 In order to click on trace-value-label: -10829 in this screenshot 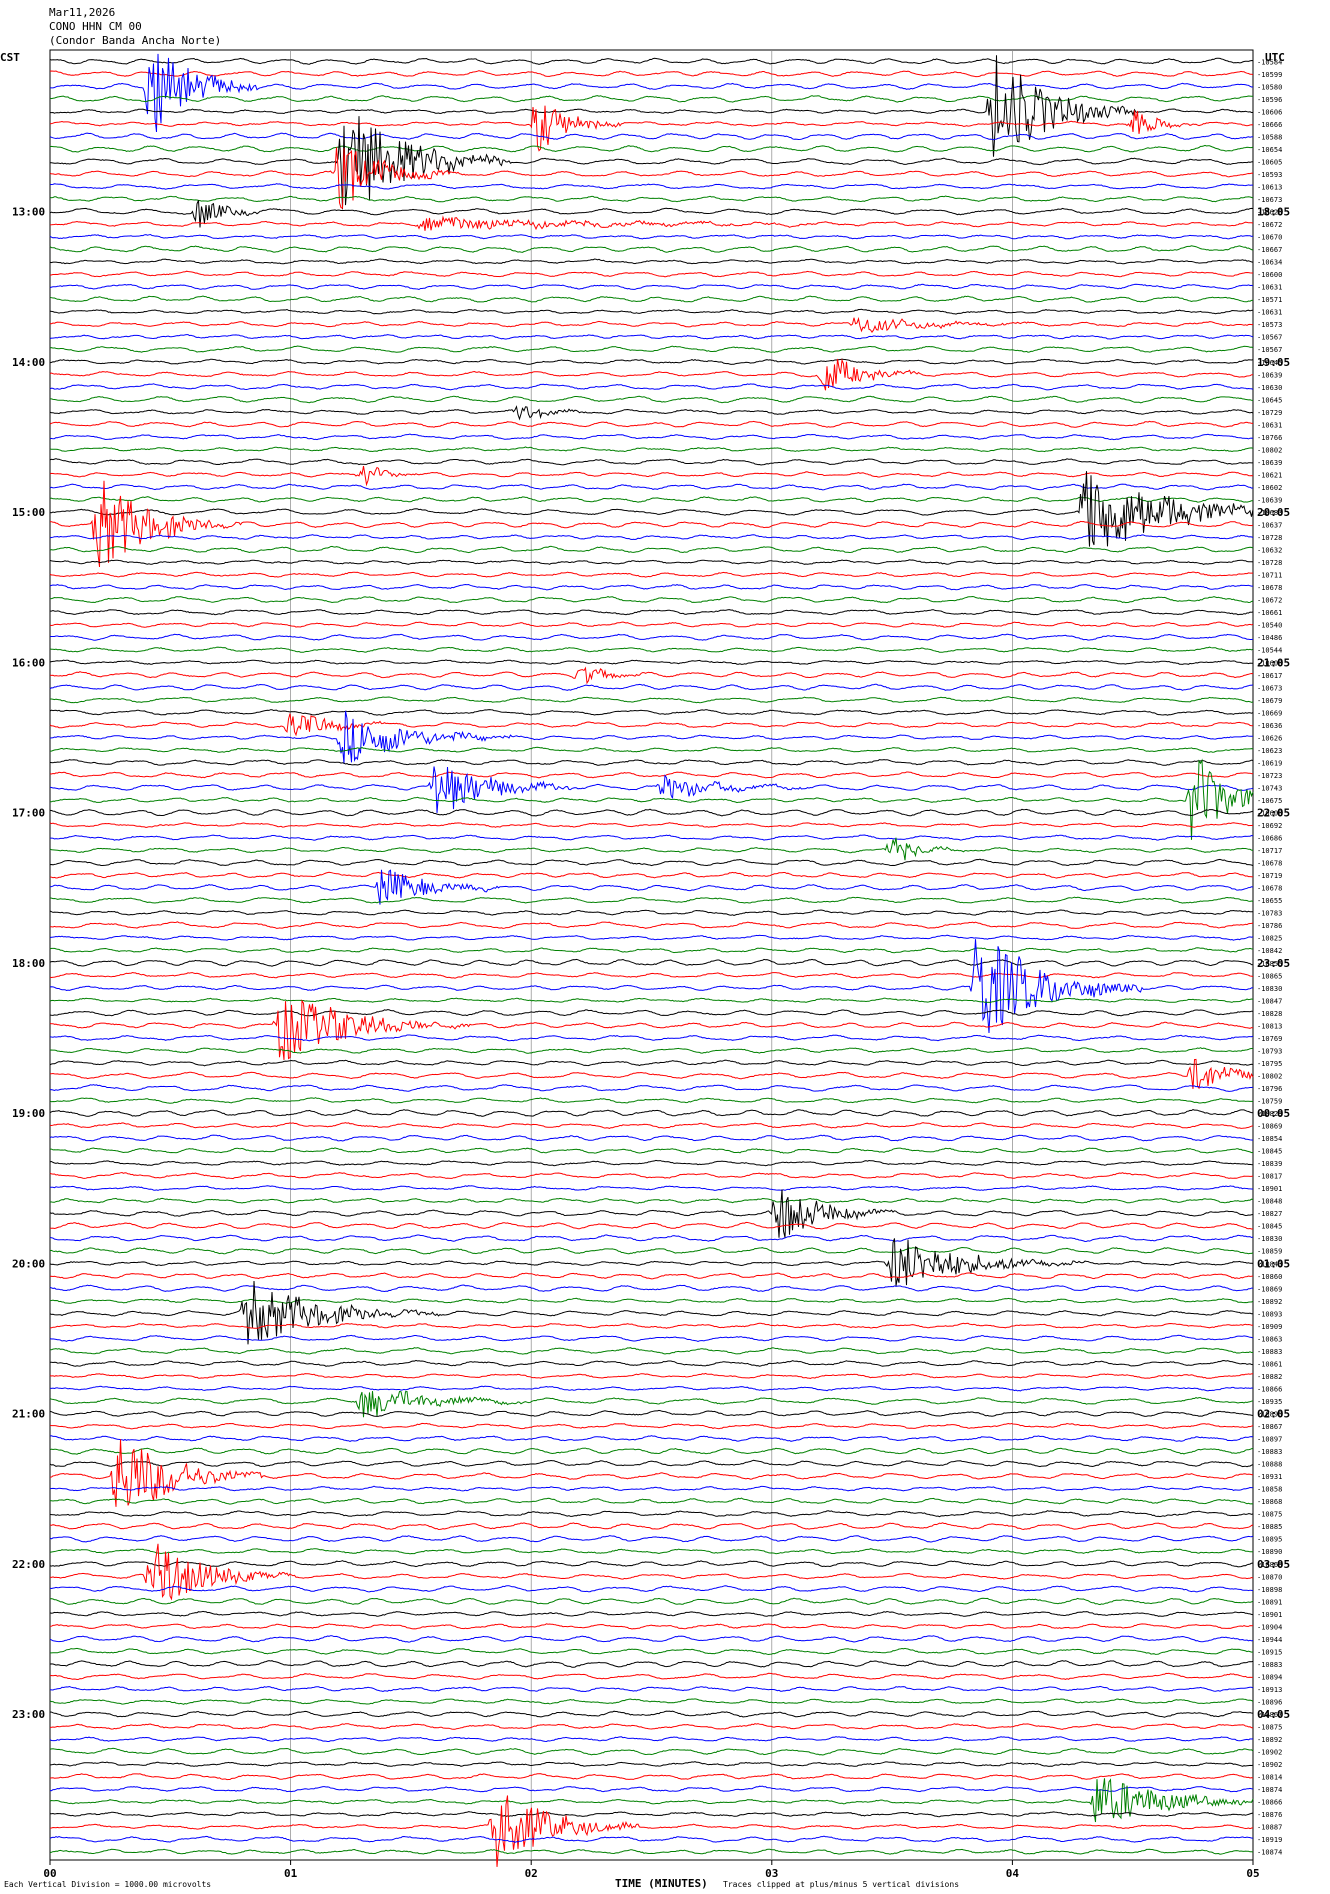, I will do `click(1269, 1114)`.